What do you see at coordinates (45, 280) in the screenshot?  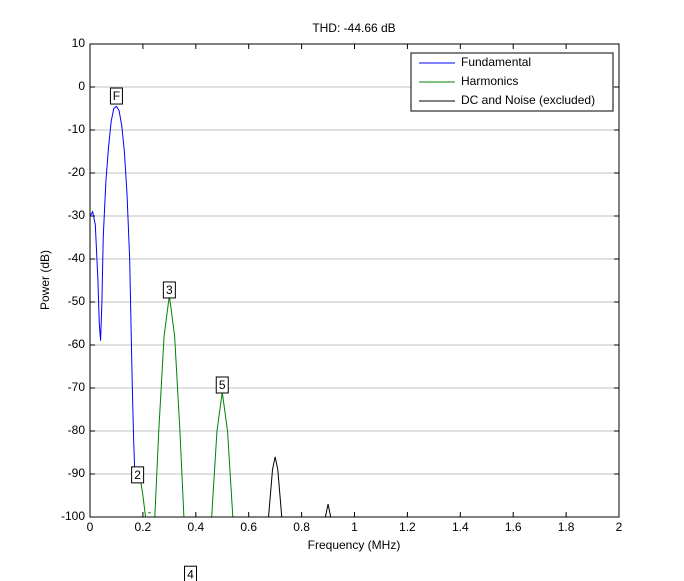 I see `y-axis-label: Power (dB)` at bounding box center [45, 280].